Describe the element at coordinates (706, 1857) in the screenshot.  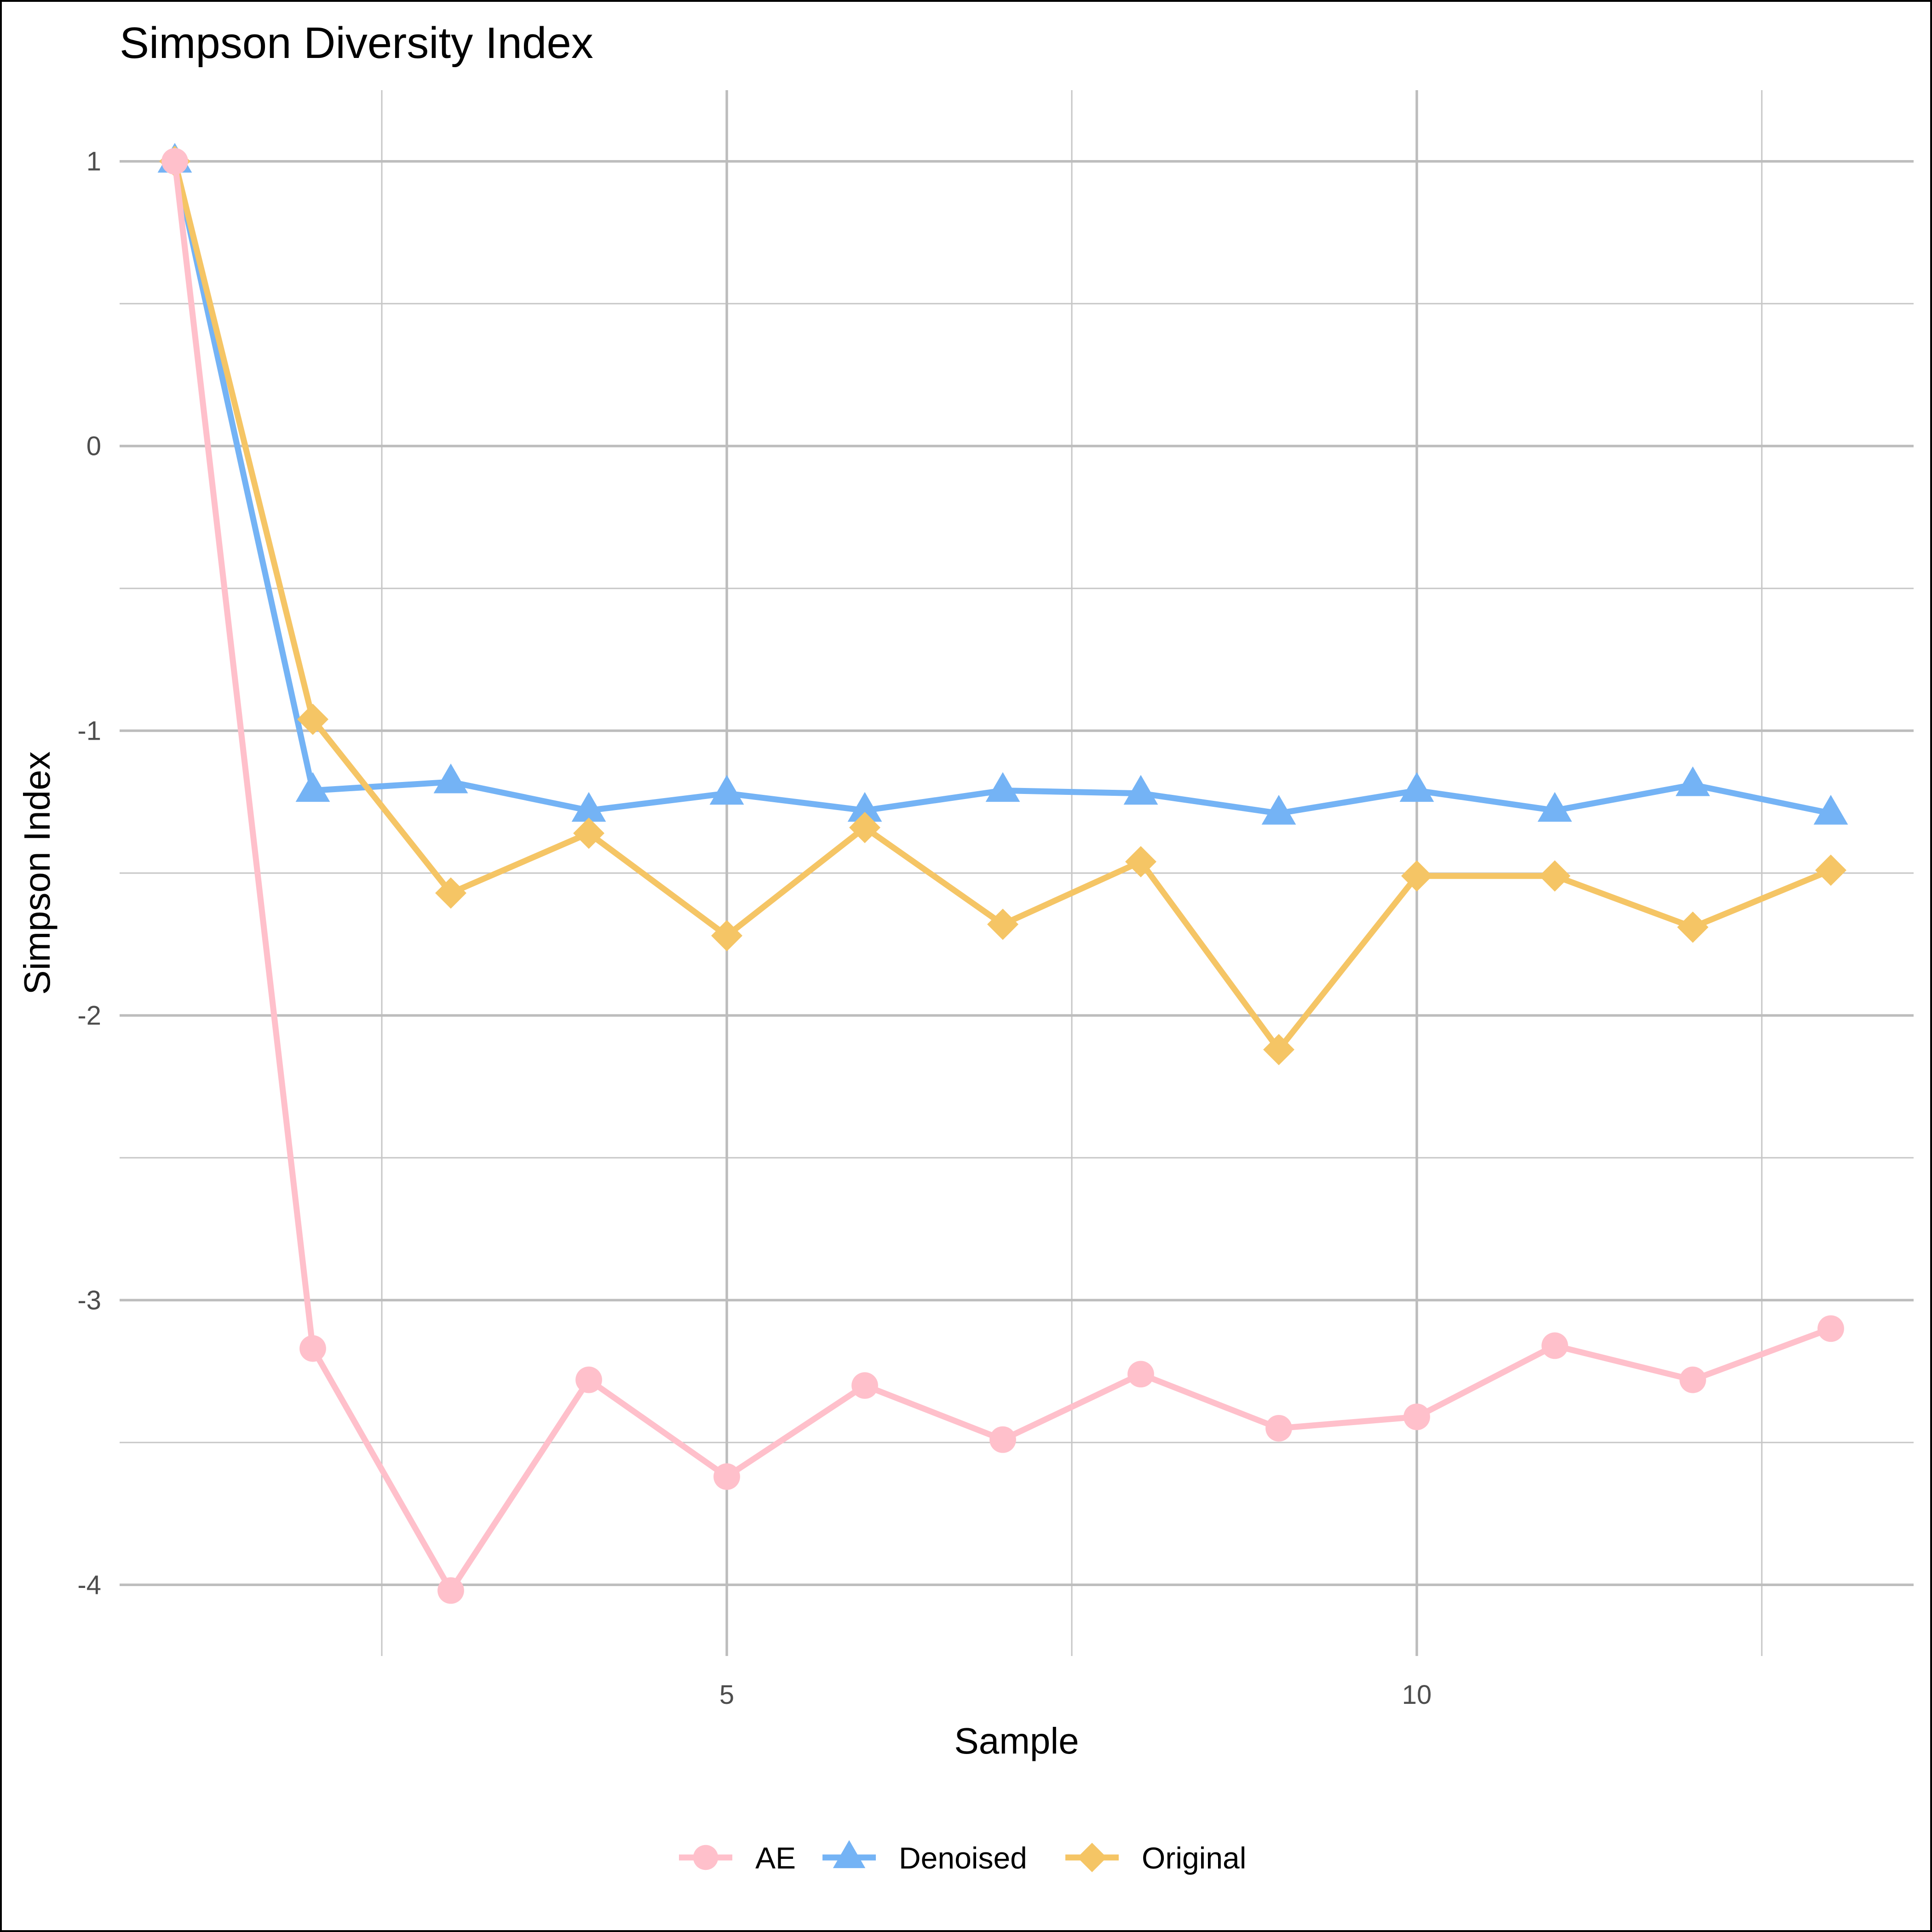
I see `legend-key-marker-ae` at that location.